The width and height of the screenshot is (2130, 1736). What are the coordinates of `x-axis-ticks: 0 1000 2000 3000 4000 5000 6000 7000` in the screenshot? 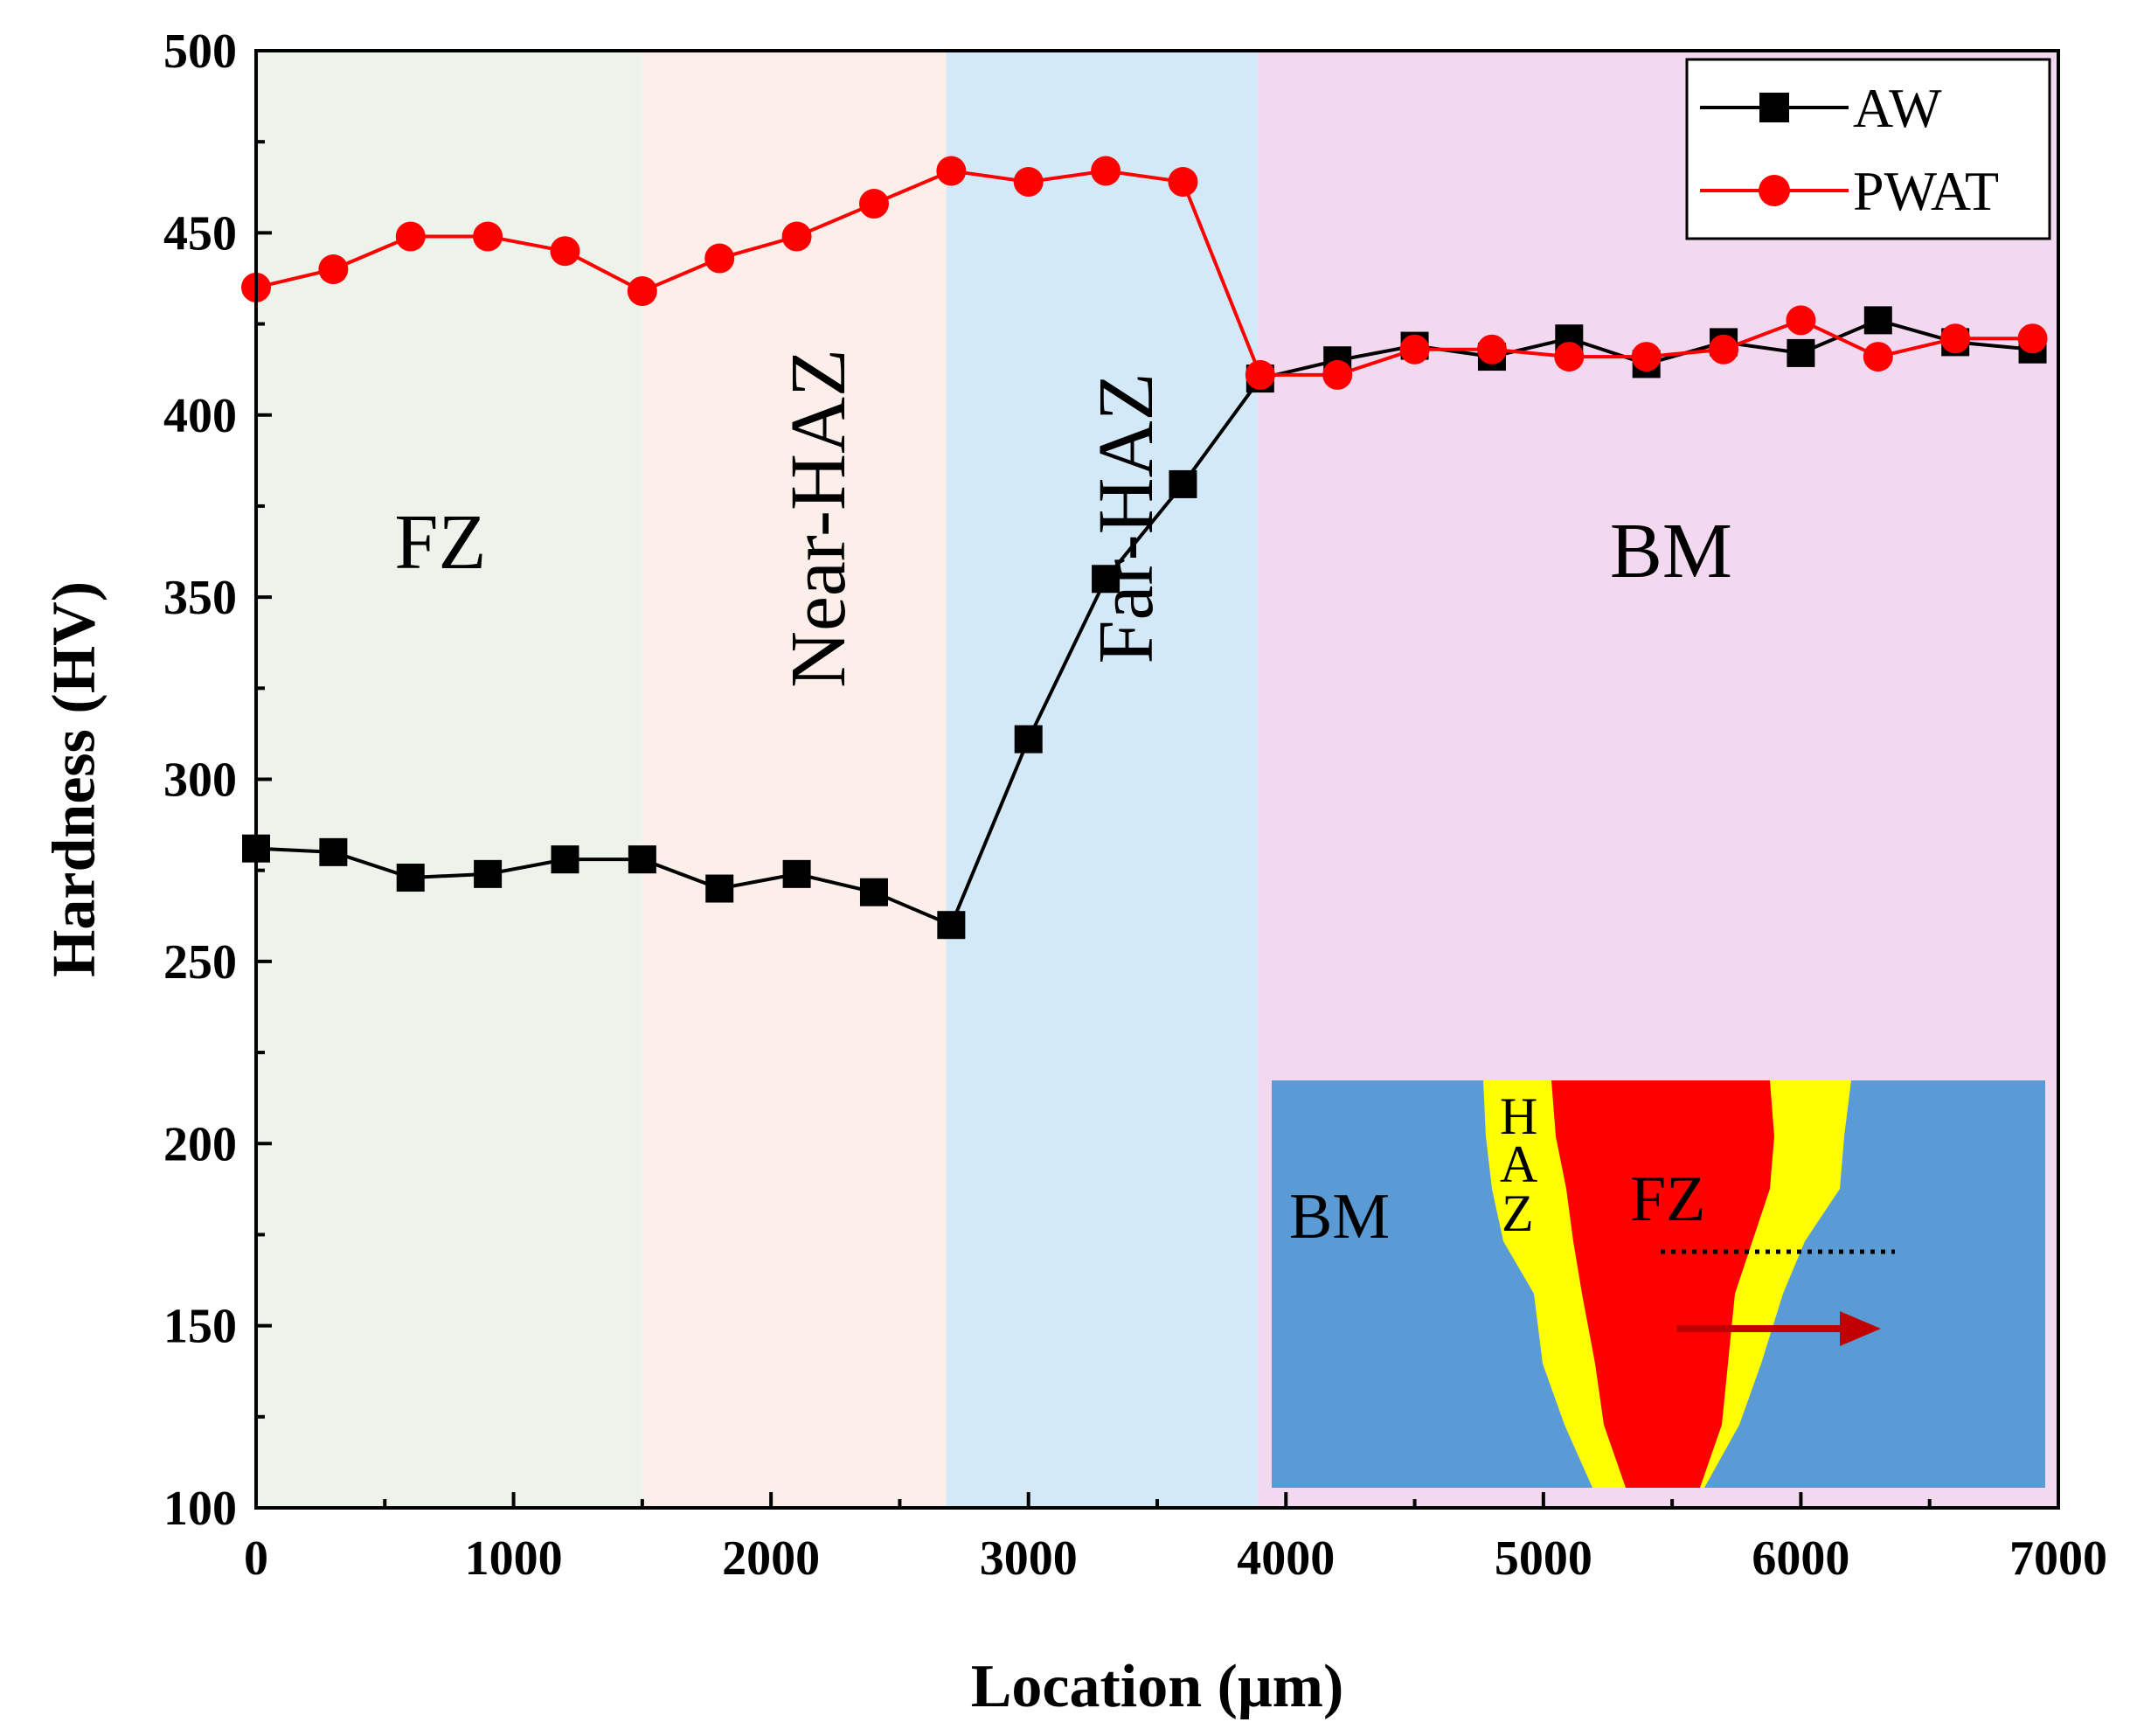 It's located at (1176, 1539).